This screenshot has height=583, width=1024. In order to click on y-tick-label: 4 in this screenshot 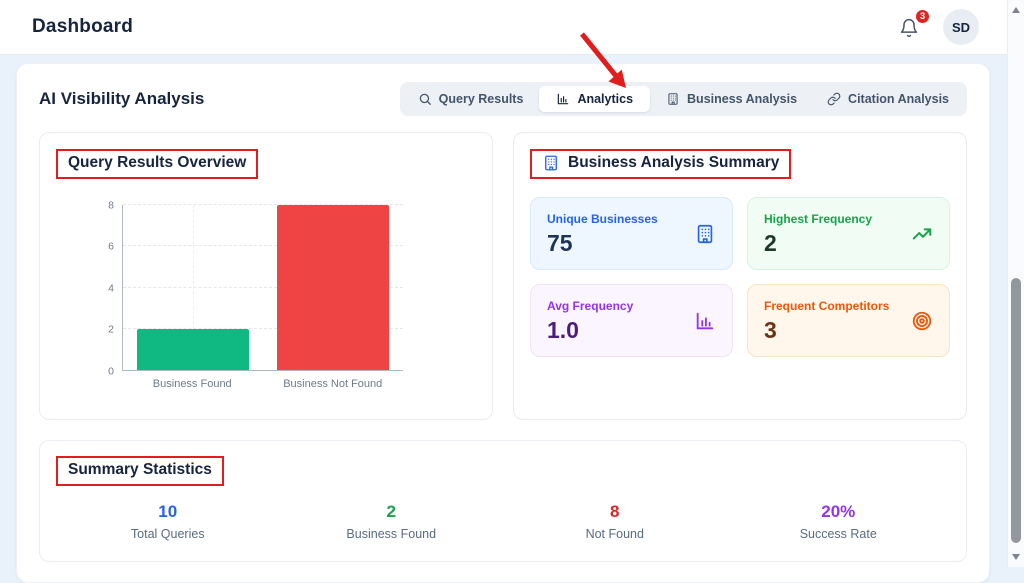, I will do `click(111, 287)`.